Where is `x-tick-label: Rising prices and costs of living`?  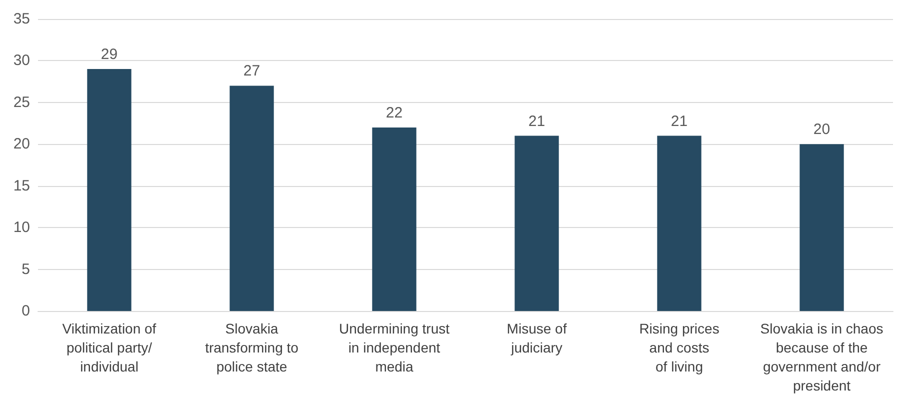
x-tick-label: Rising prices and costs of living is located at coordinates (679, 347).